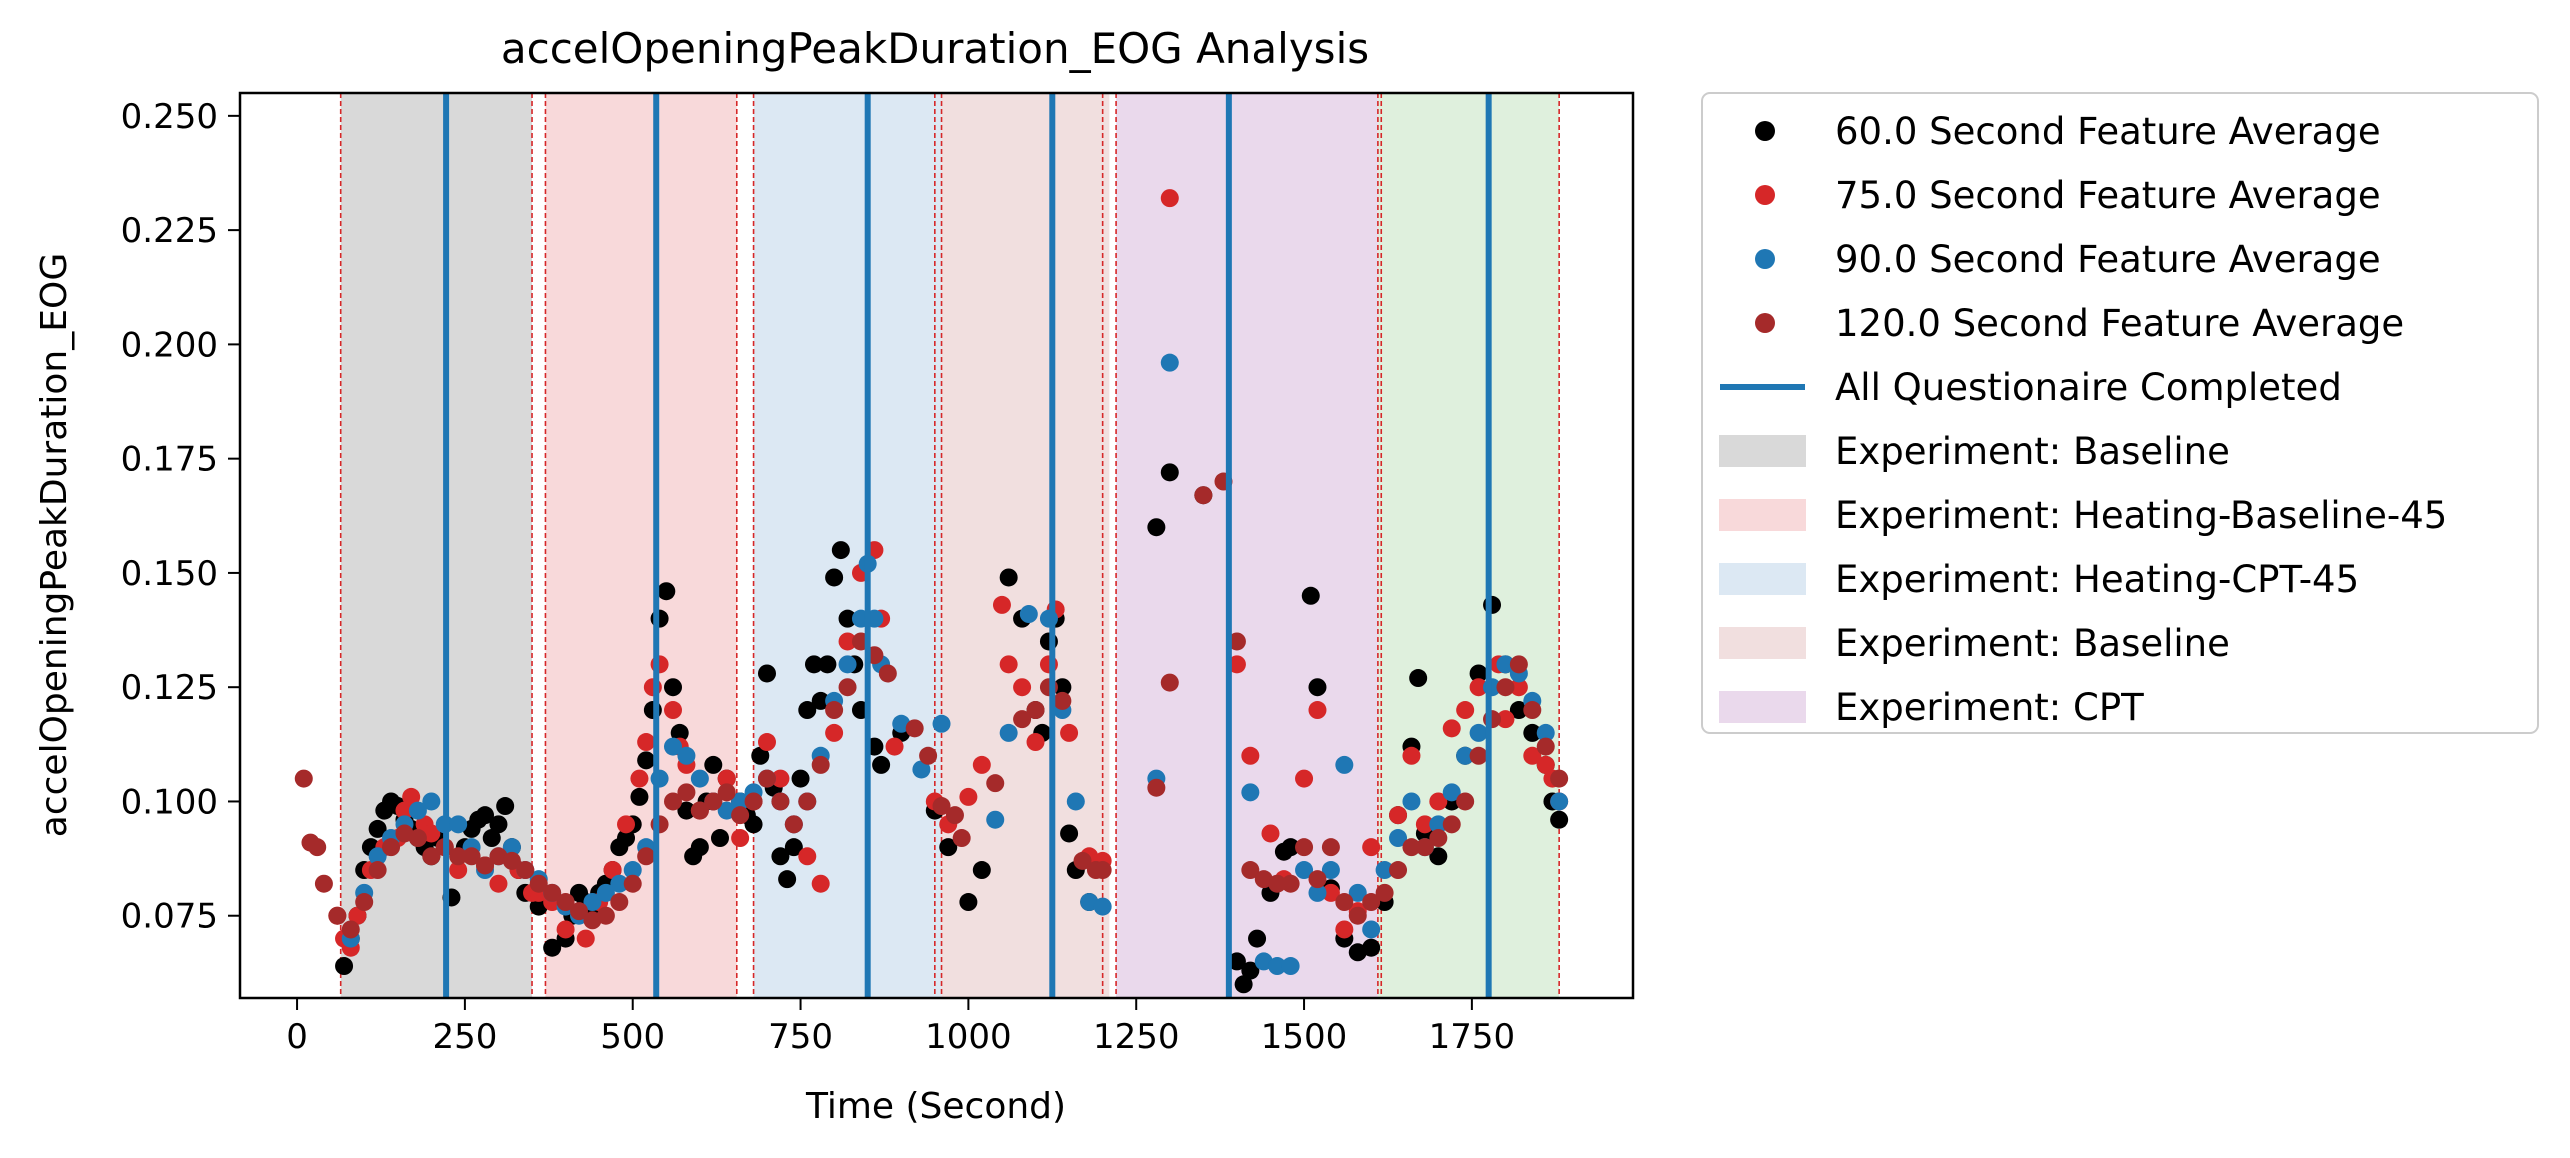 The width and height of the screenshot is (2570, 1158). What do you see at coordinates (968, 1037) in the screenshot?
I see `x-tick-label-4: 1000` at bounding box center [968, 1037].